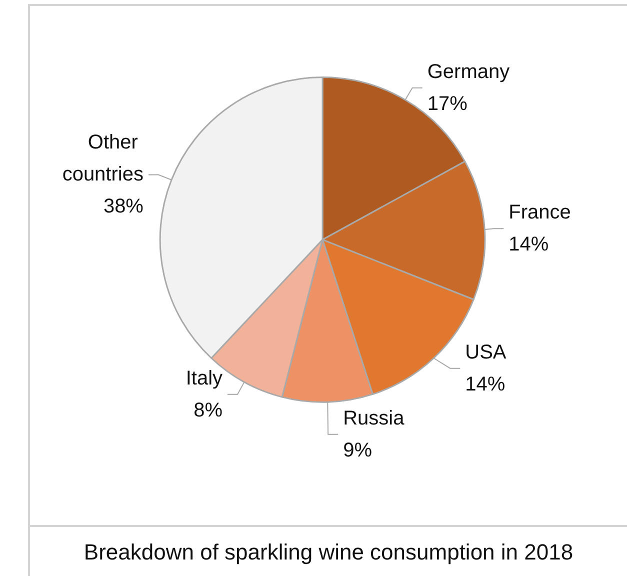 The height and width of the screenshot is (576, 627). Describe the element at coordinates (103, 159) in the screenshot. I see `slice-label: Other countries` at that location.